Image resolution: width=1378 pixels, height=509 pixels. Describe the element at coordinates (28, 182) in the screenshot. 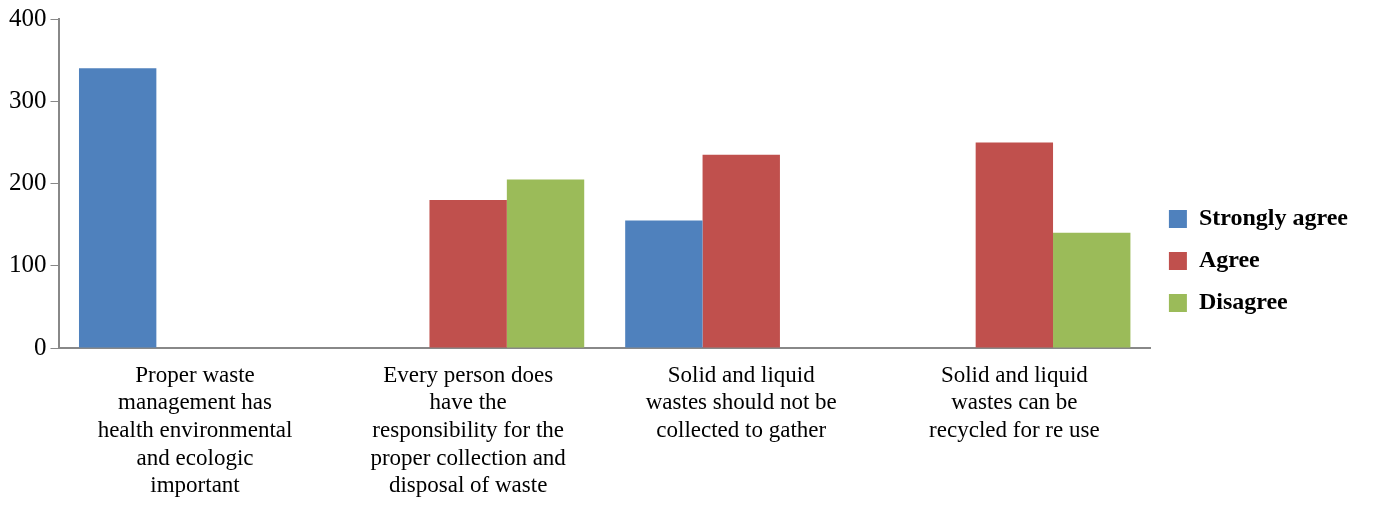

I see `y-tick-label: 200` at that location.